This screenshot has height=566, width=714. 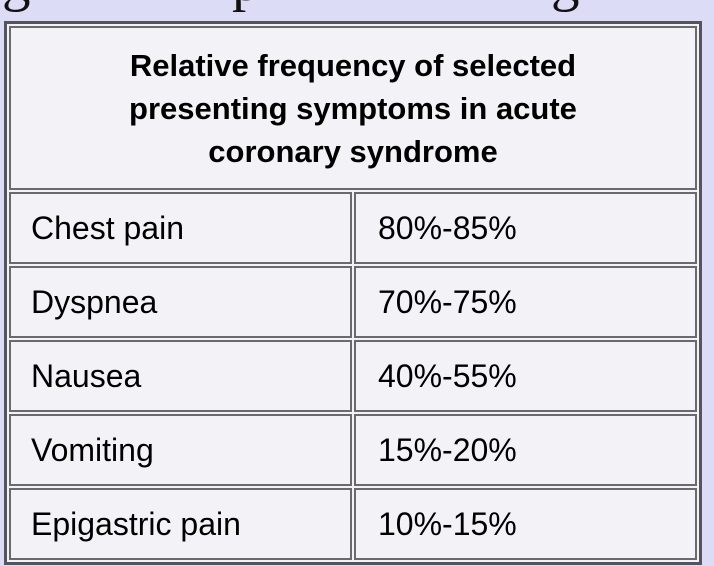 What do you see at coordinates (180, 524) in the screenshot?
I see `symptom-cell: Epigastric pain` at bounding box center [180, 524].